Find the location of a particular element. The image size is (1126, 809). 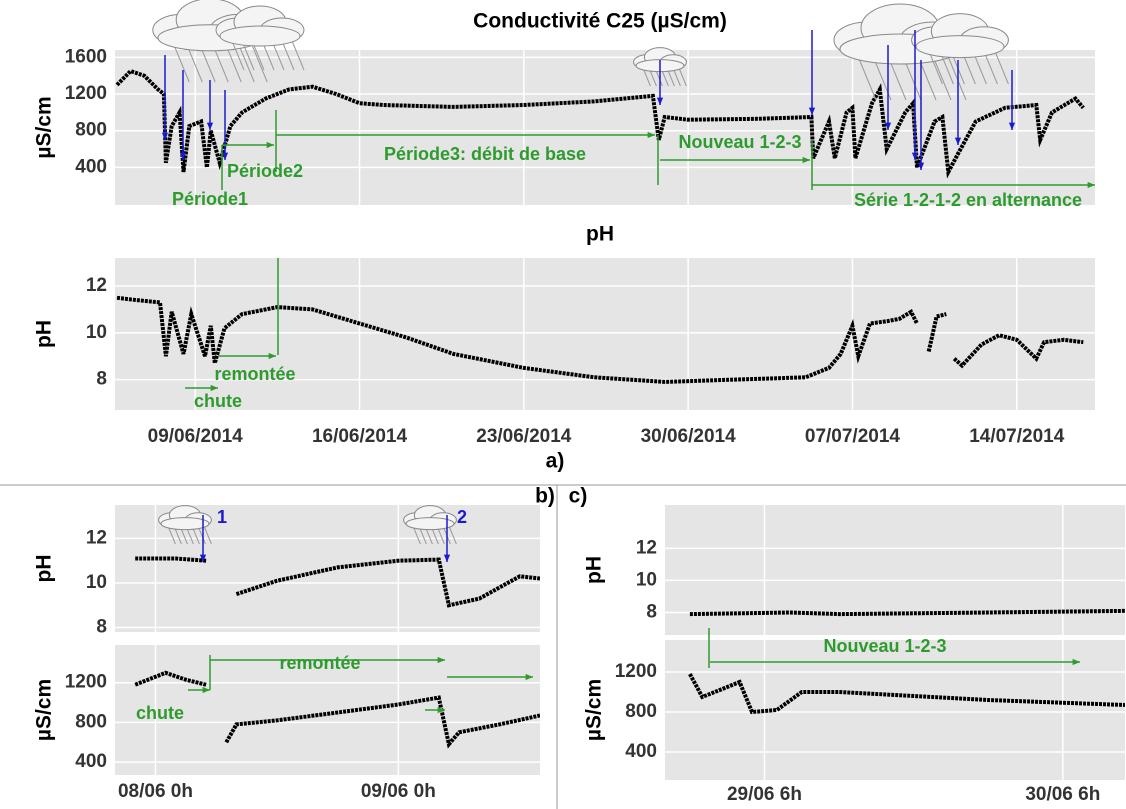

x-tick-label: 30/06 6h is located at coordinates (1062, 794).